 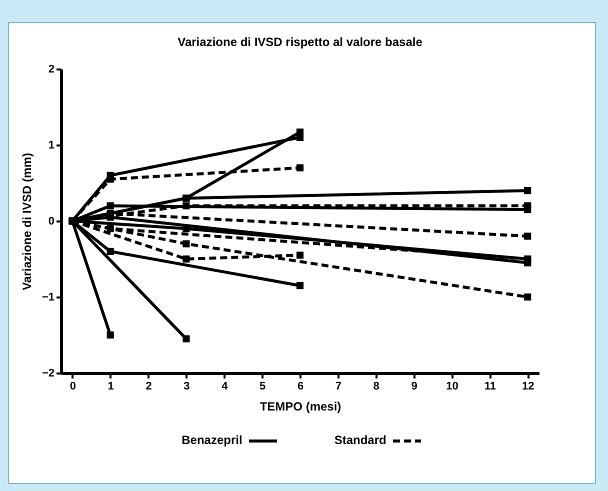 What do you see at coordinates (212, 440) in the screenshot?
I see `legend-label: Benazepril` at bounding box center [212, 440].